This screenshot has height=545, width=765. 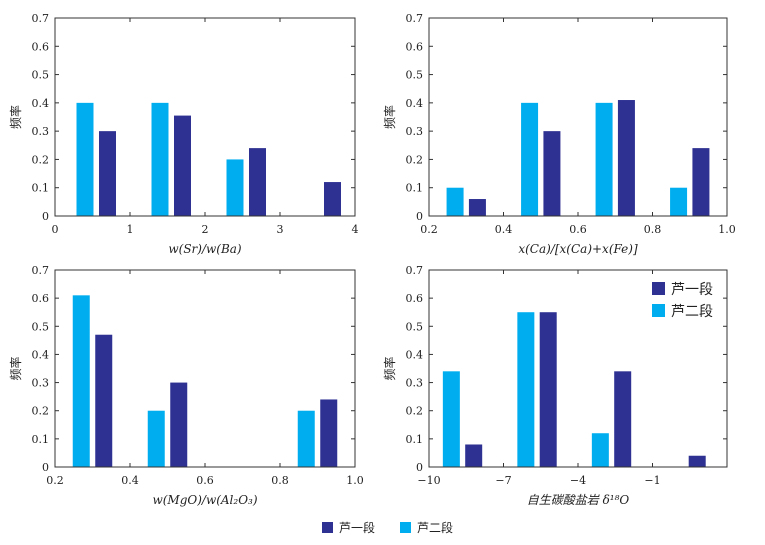 I want to click on x-axis-label: w(MgO)/w(Al₂O₃), so click(x=204, y=500).